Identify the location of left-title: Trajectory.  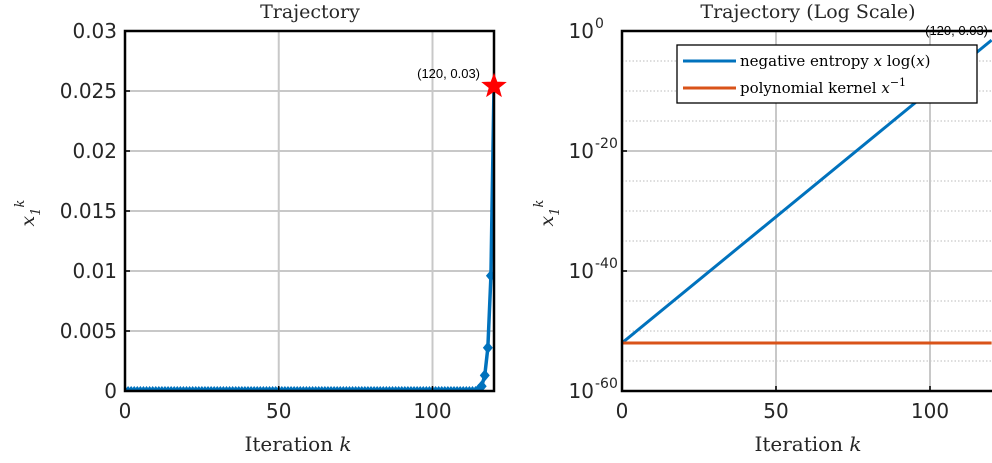
(310, 12).